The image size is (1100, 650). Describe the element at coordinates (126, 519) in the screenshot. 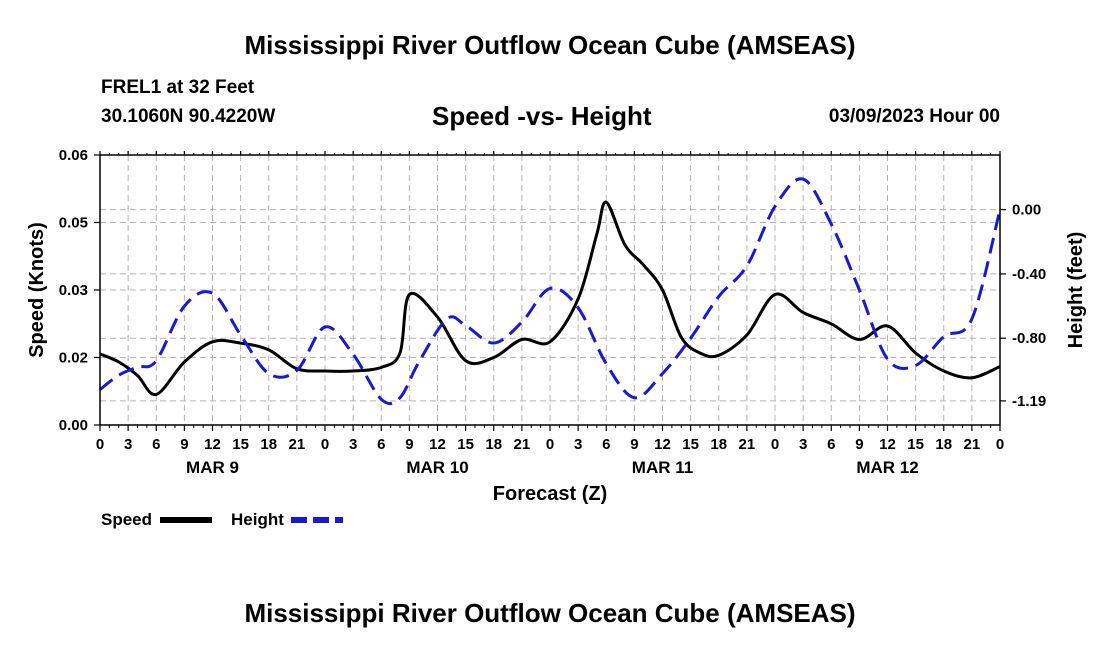

I see `legend-speed-label: Speed` at that location.